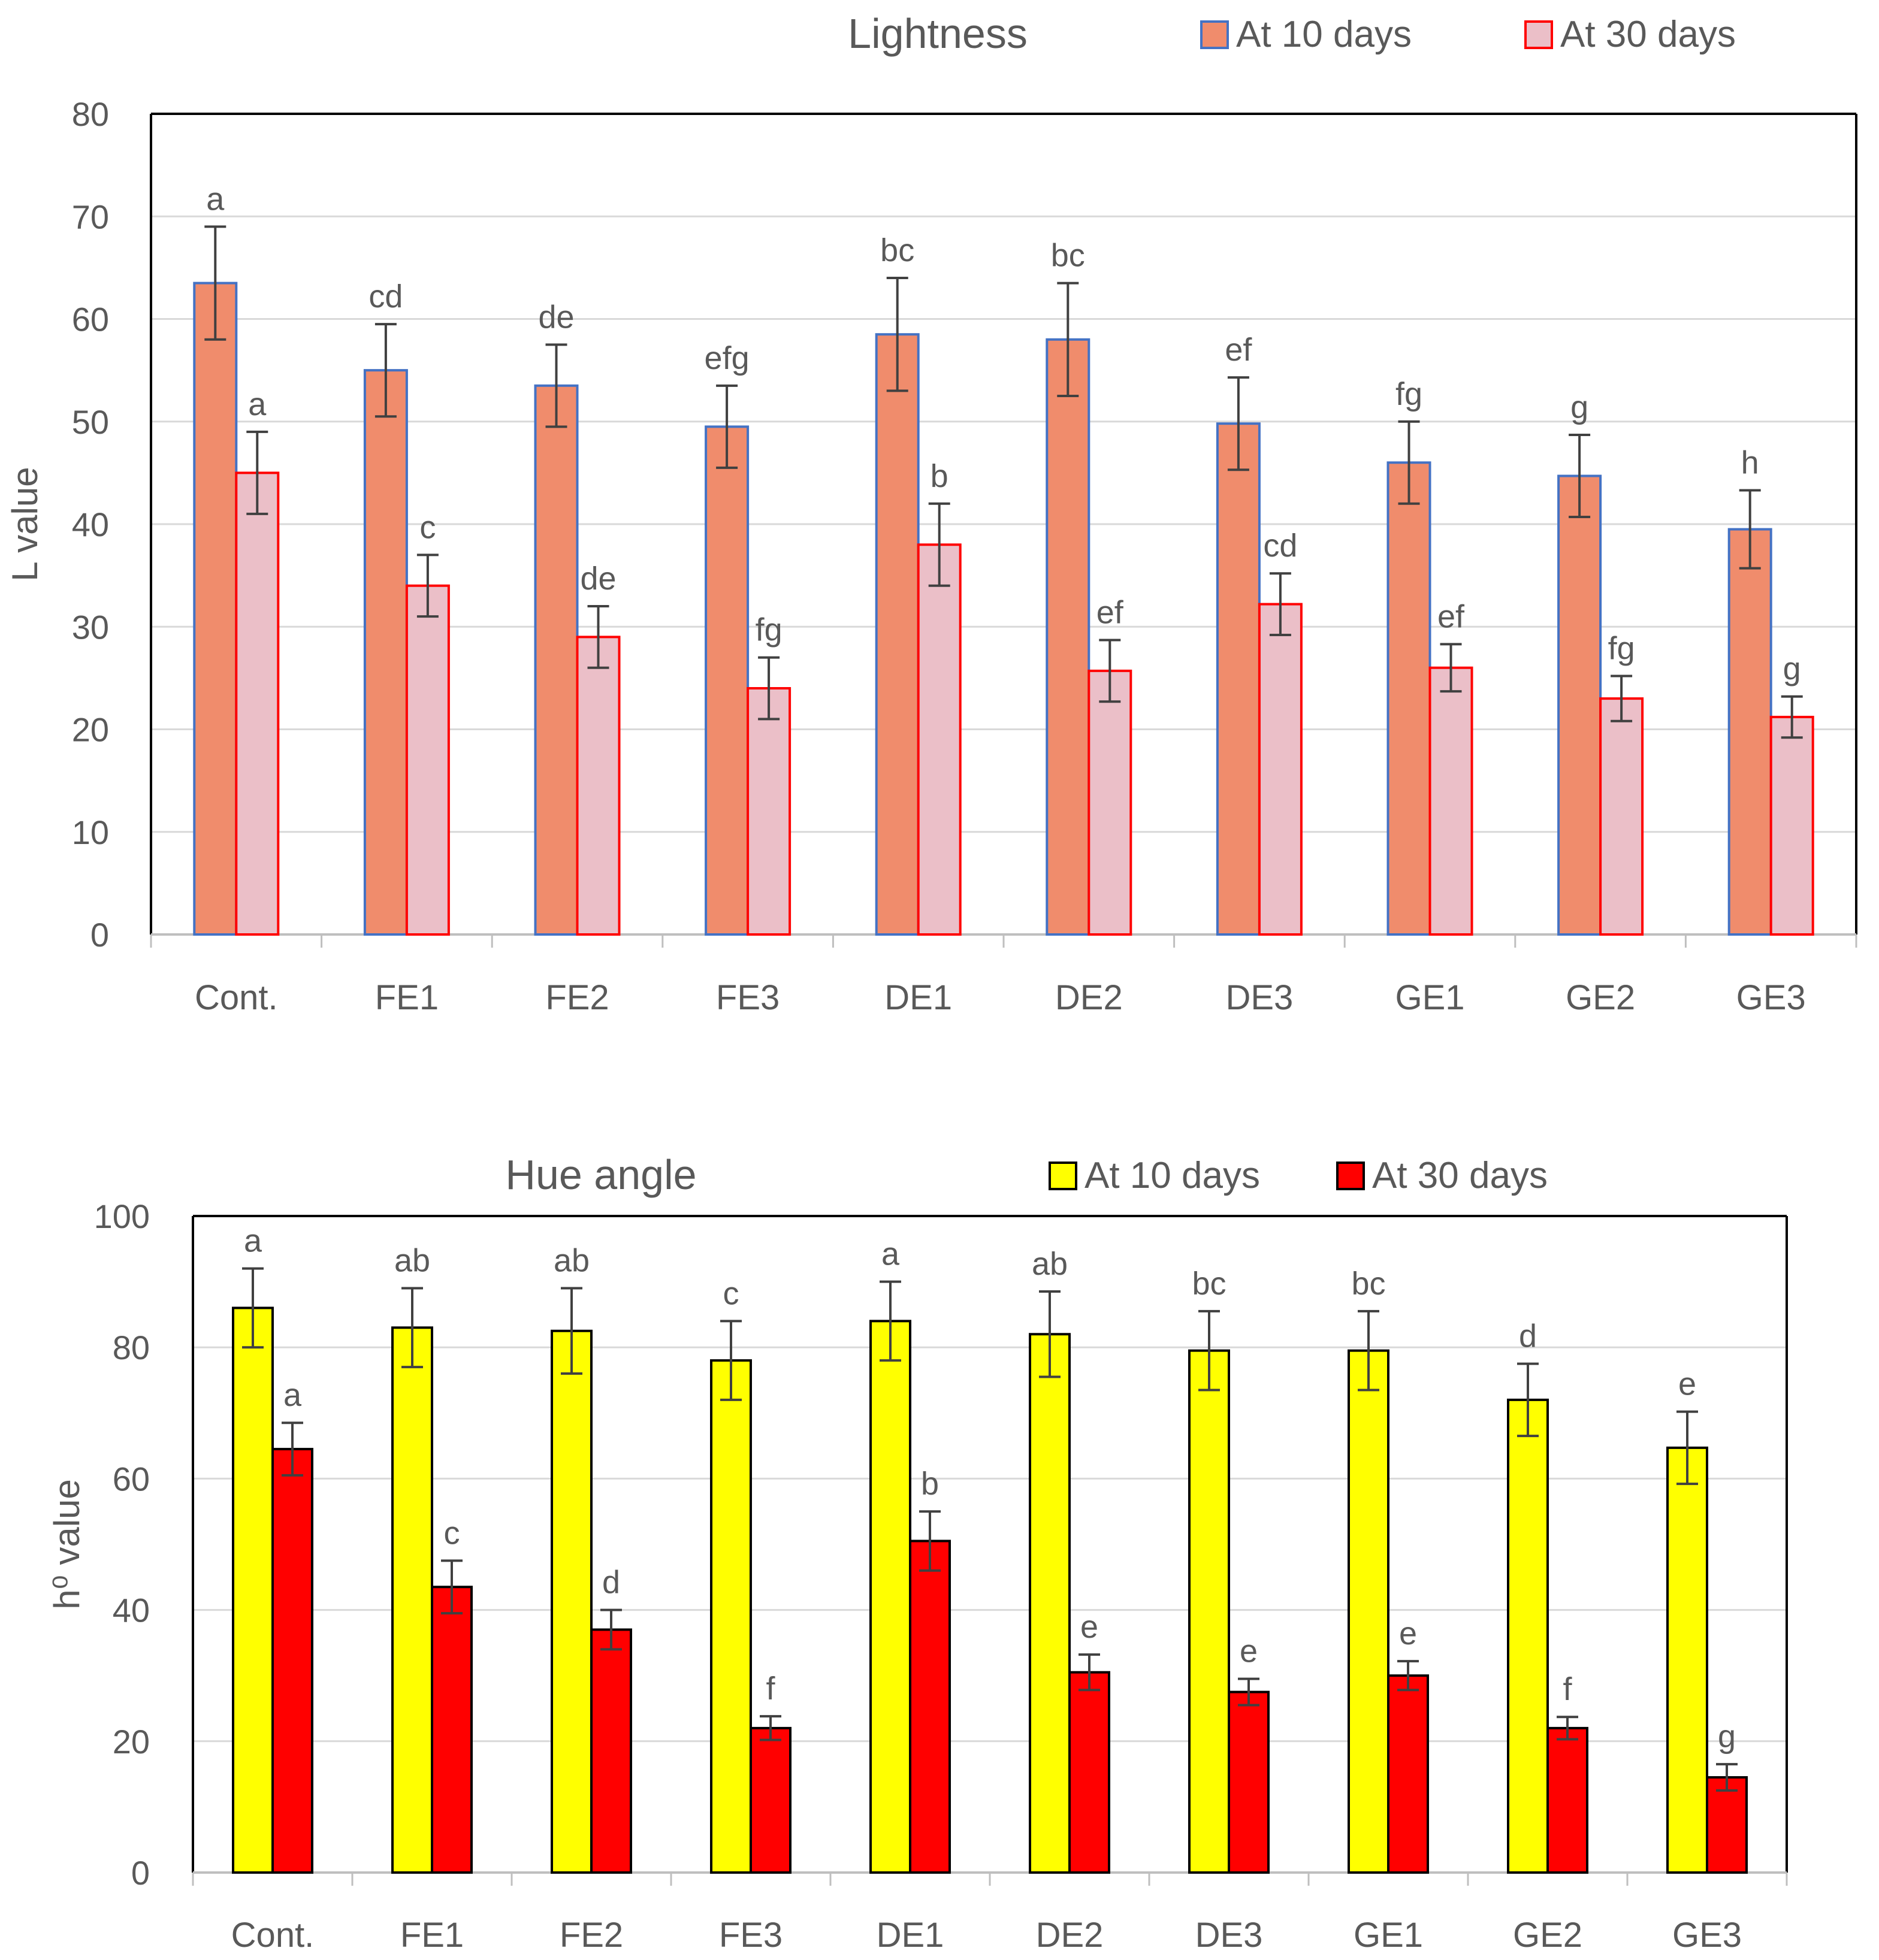 This screenshot has width=1879, height=1960. Describe the element at coordinates (1707, 1935) in the screenshot. I see `x-category-label: GE3` at that location.